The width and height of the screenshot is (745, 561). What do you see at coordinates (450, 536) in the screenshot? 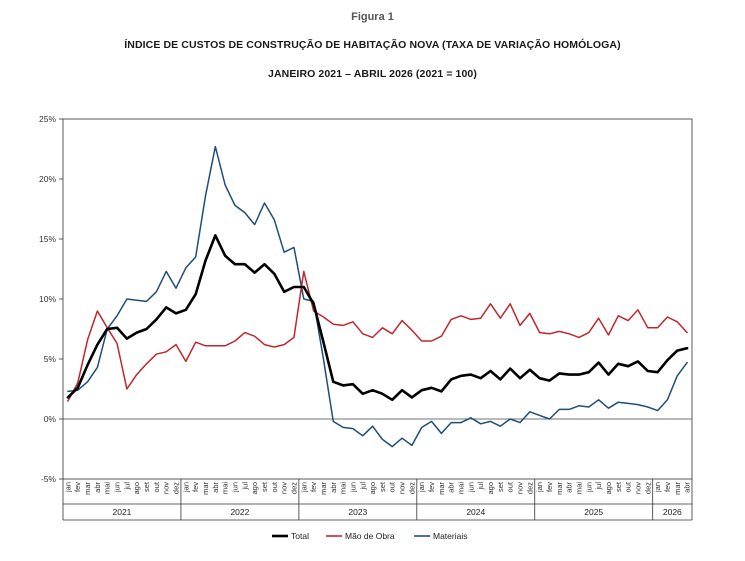
I see `legend-label: Materiais` at bounding box center [450, 536].